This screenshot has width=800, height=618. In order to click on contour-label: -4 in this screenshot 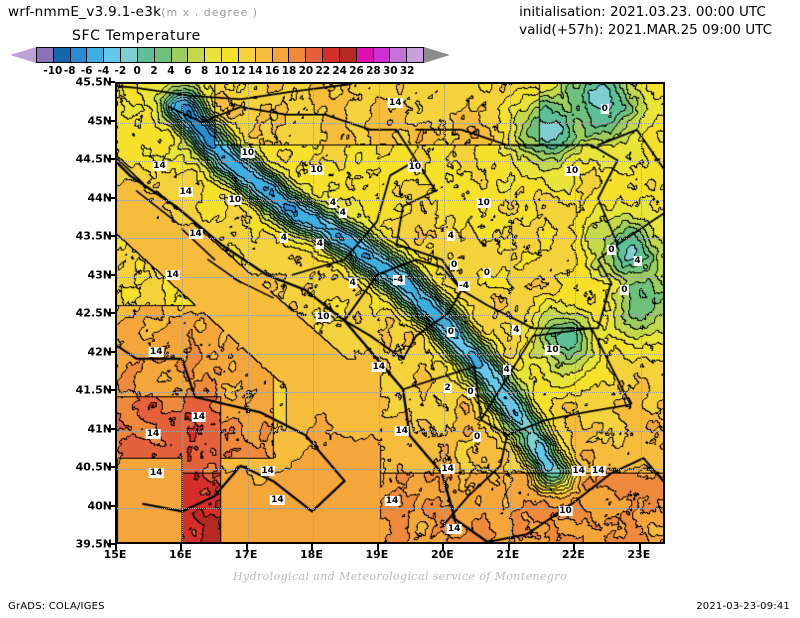, I will do `click(398, 280)`.